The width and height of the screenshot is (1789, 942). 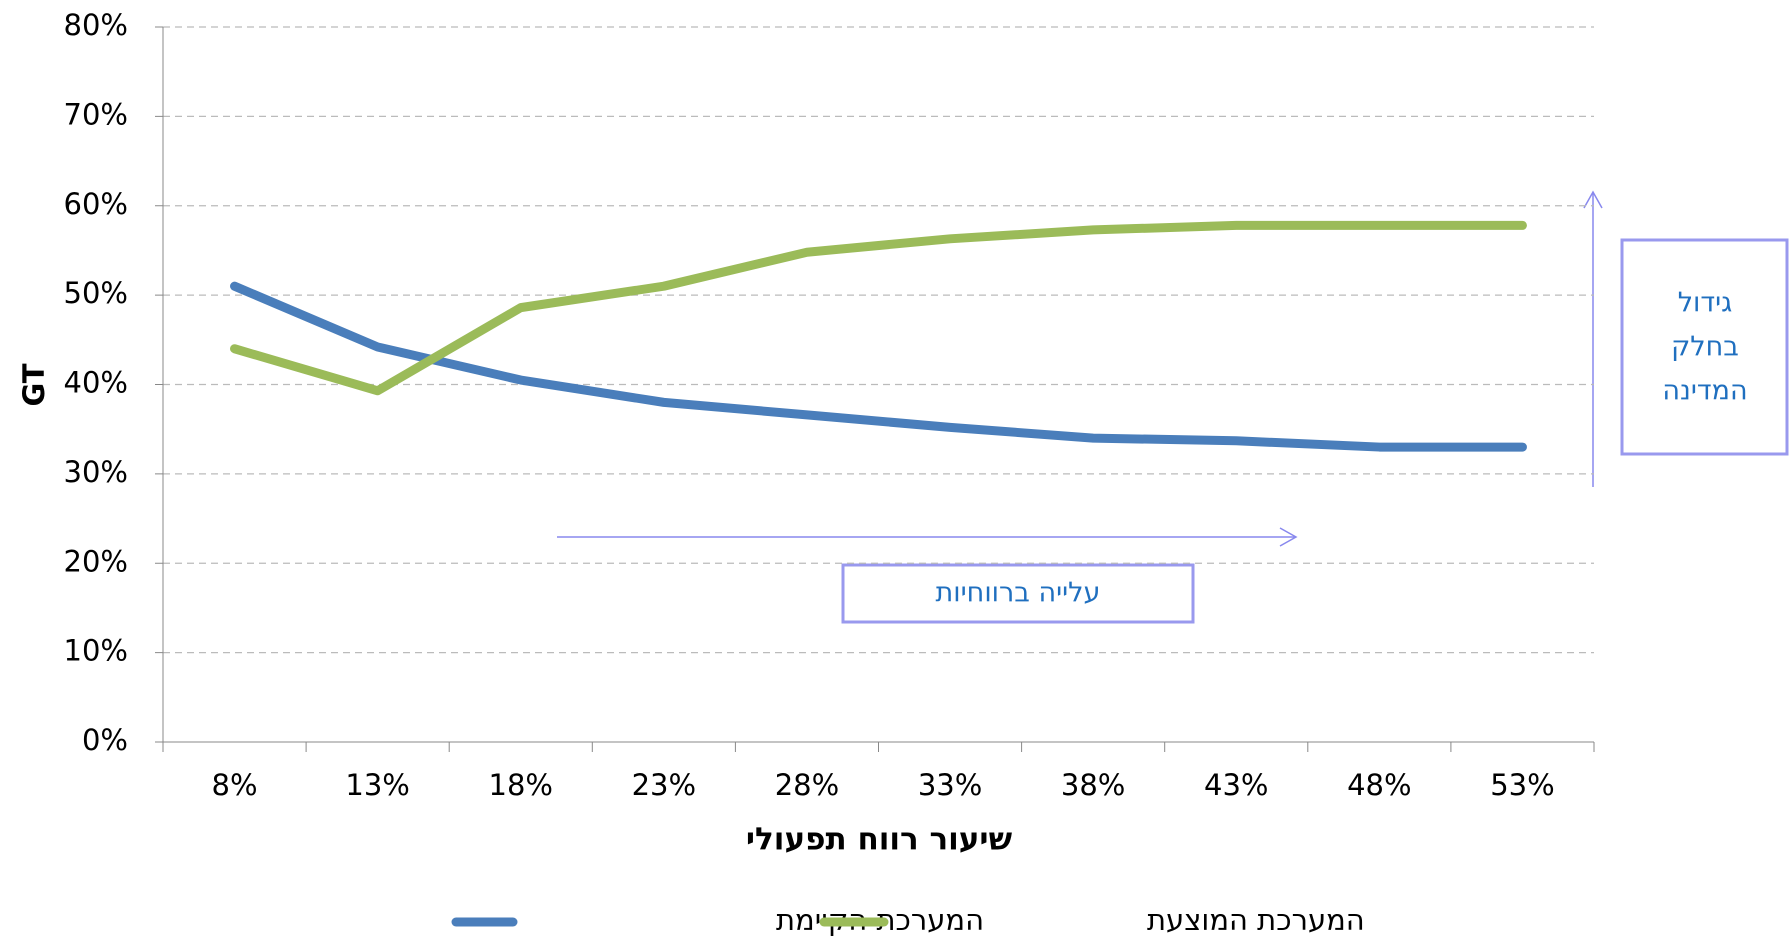 I want to click on y-tick-label: 10%, so click(x=96, y=651).